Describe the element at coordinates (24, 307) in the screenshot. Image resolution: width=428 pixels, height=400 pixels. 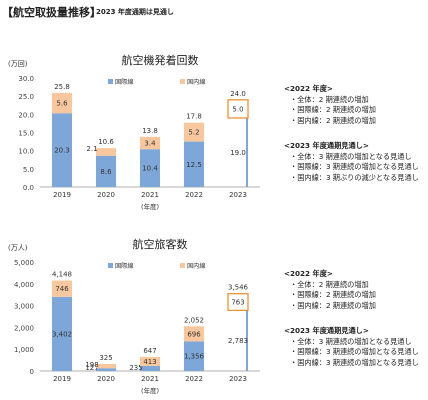
I see `y-tick-label: 3,000` at that location.